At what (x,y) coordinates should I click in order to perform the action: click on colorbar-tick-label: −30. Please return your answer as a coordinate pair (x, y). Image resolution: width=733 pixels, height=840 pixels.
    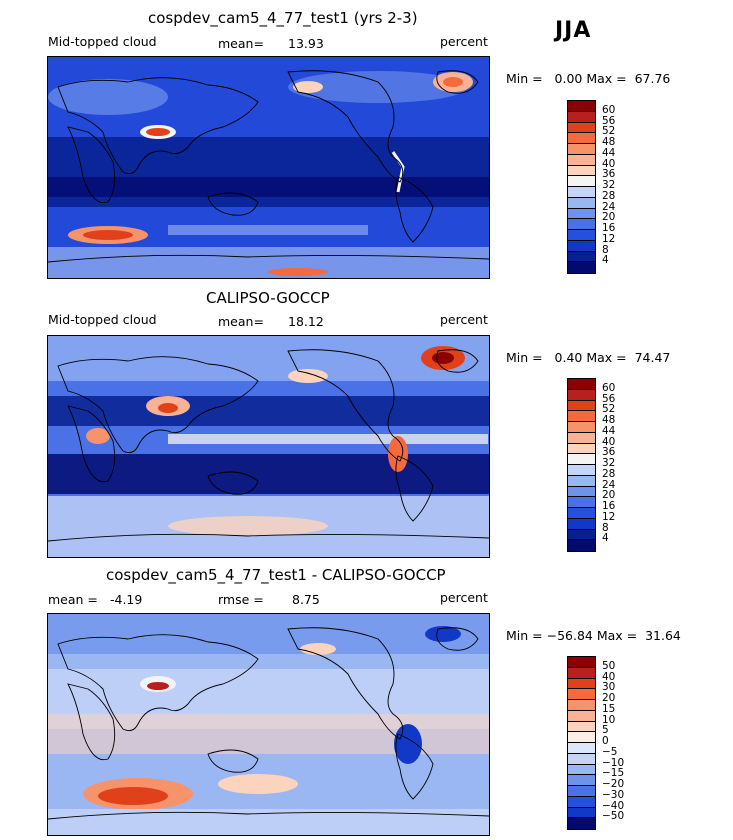
    Looking at the image, I should click on (613, 794).